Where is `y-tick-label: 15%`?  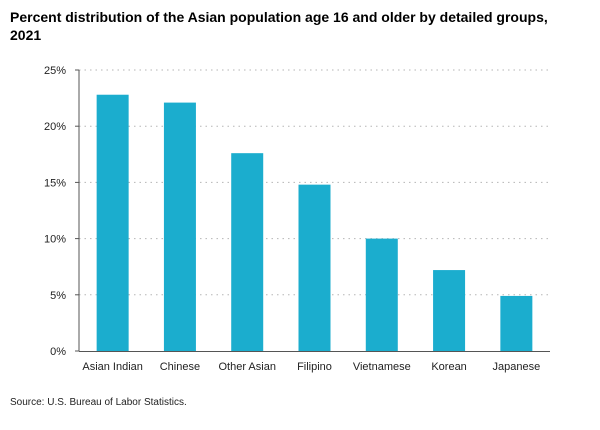
y-tick-label: 15% is located at coordinates (55, 183).